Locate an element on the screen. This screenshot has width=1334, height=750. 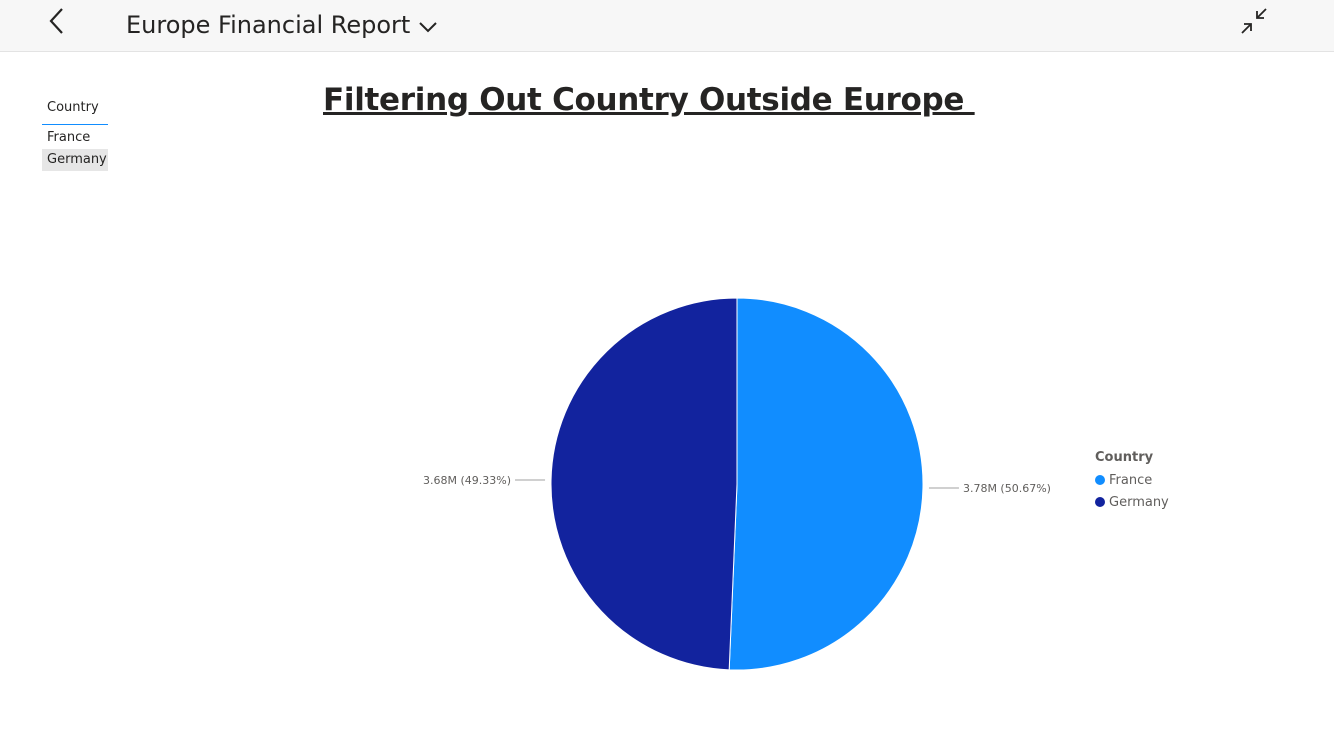
data-label-france: 3.78M (50.67%) is located at coordinates (1007, 488).